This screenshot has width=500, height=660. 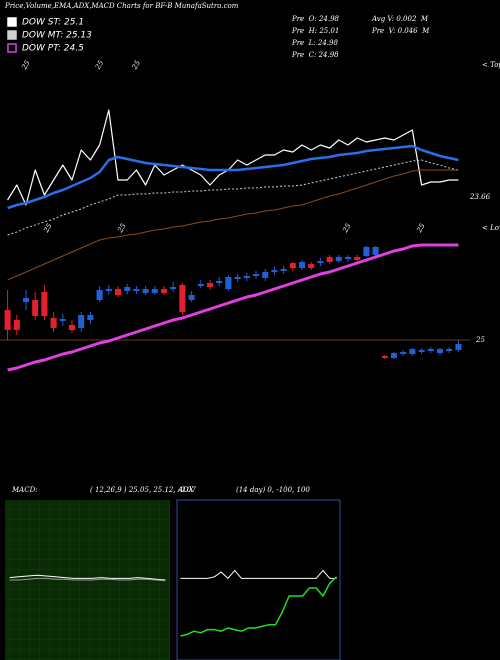 I want to click on price-info: Pre C: 24.98, so click(x=315, y=55).